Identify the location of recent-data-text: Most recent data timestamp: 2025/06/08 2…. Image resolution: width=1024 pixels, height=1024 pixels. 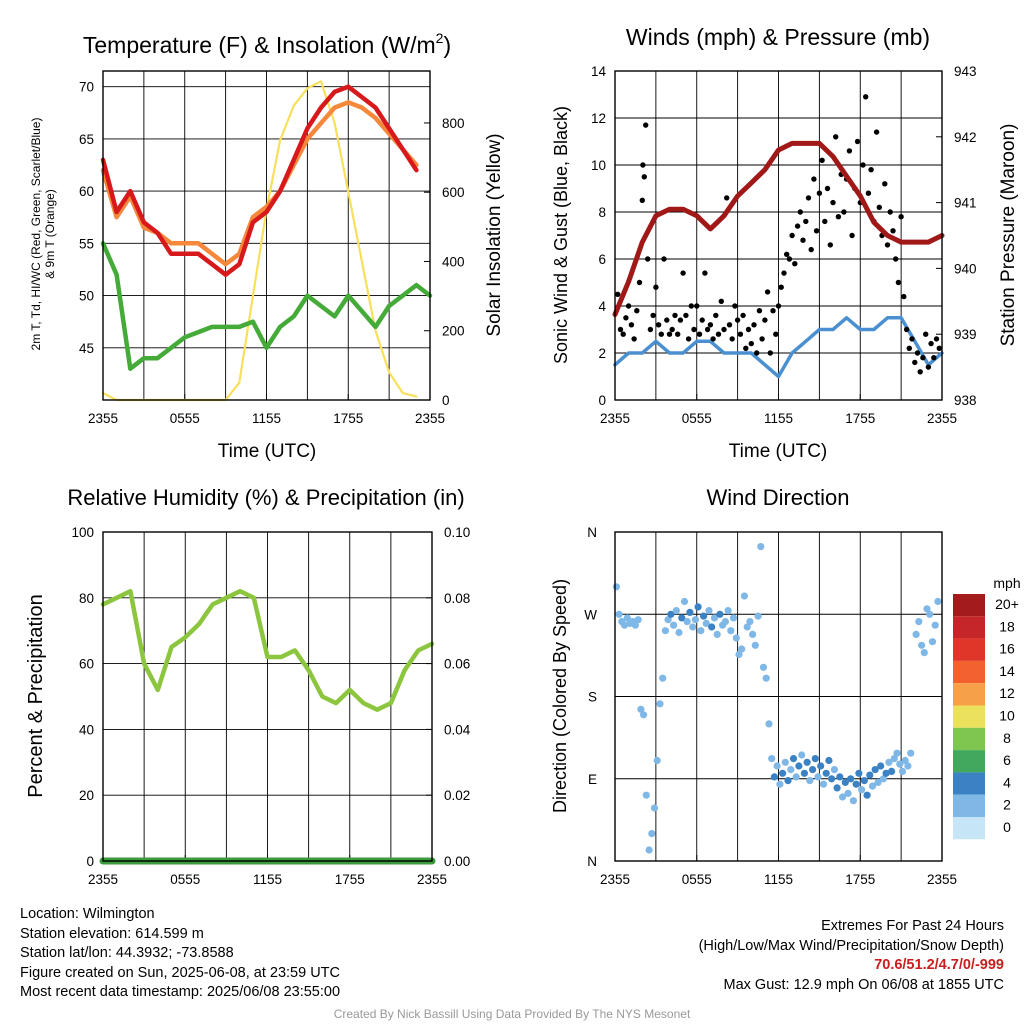
(180, 992).